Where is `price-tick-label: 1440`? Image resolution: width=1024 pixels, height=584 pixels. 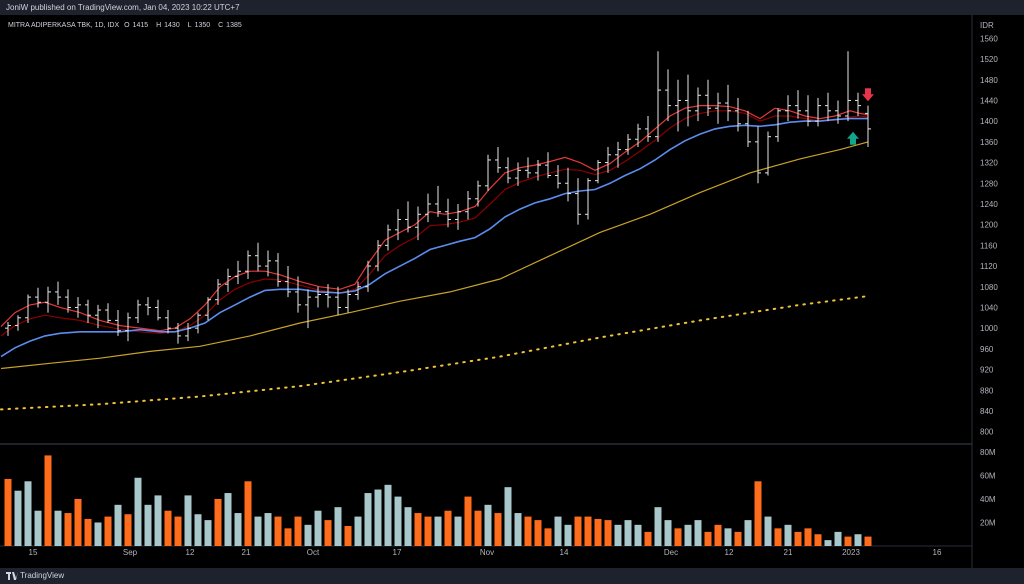
price-tick-label: 1440 is located at coordinates (989, 100).